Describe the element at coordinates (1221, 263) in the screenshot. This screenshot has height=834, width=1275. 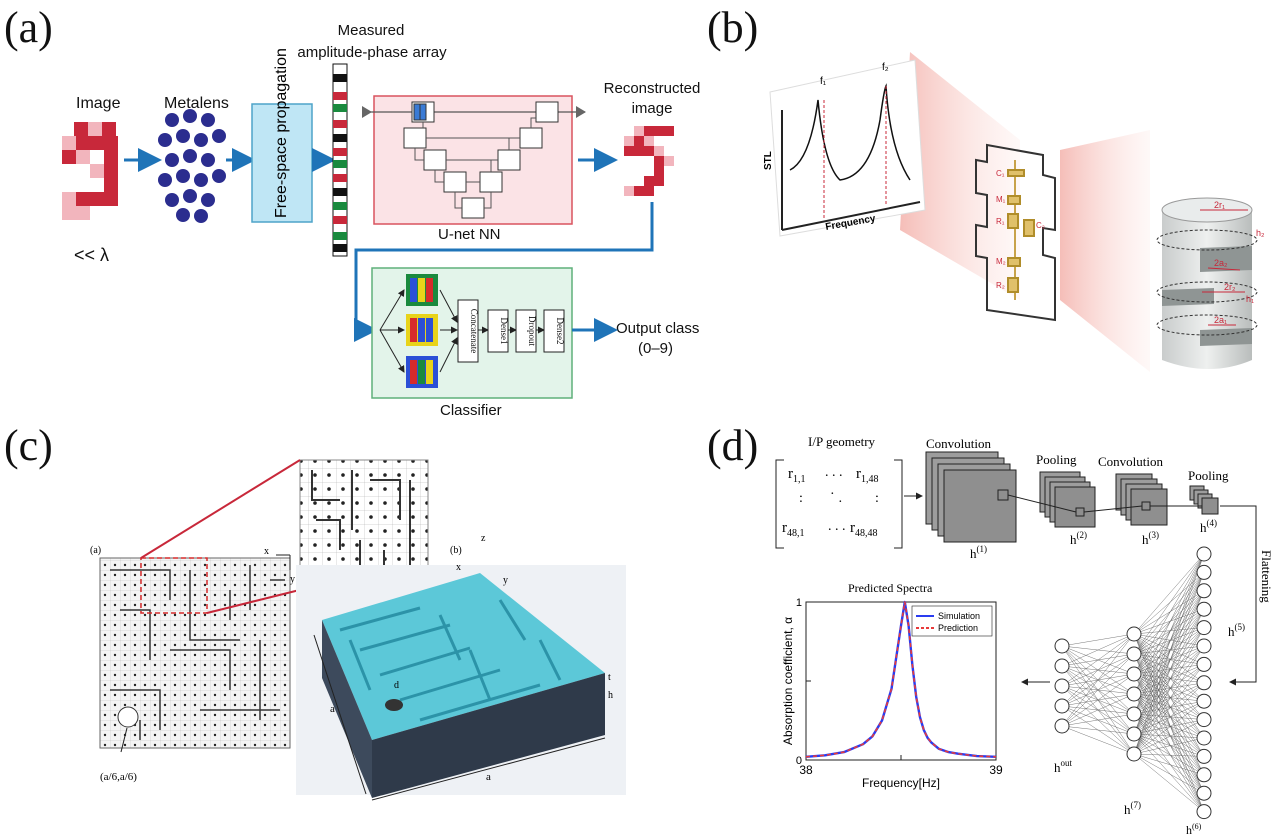
I see `geom-2a2: 2a₂` at that location.